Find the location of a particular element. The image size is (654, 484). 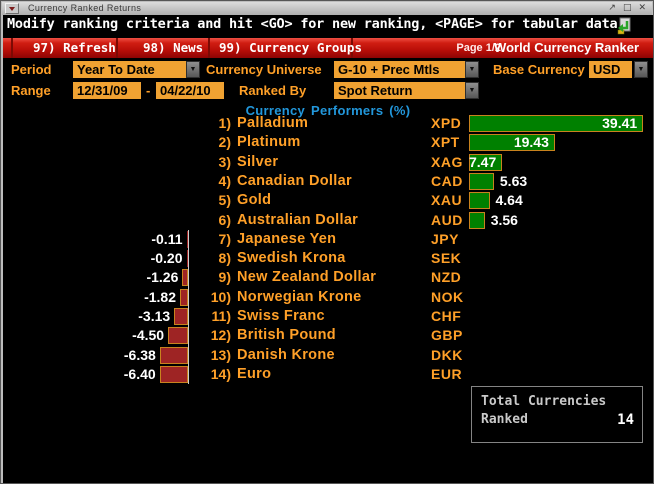

currency-name: Swedish Krona is located at coordinates (291, 258).